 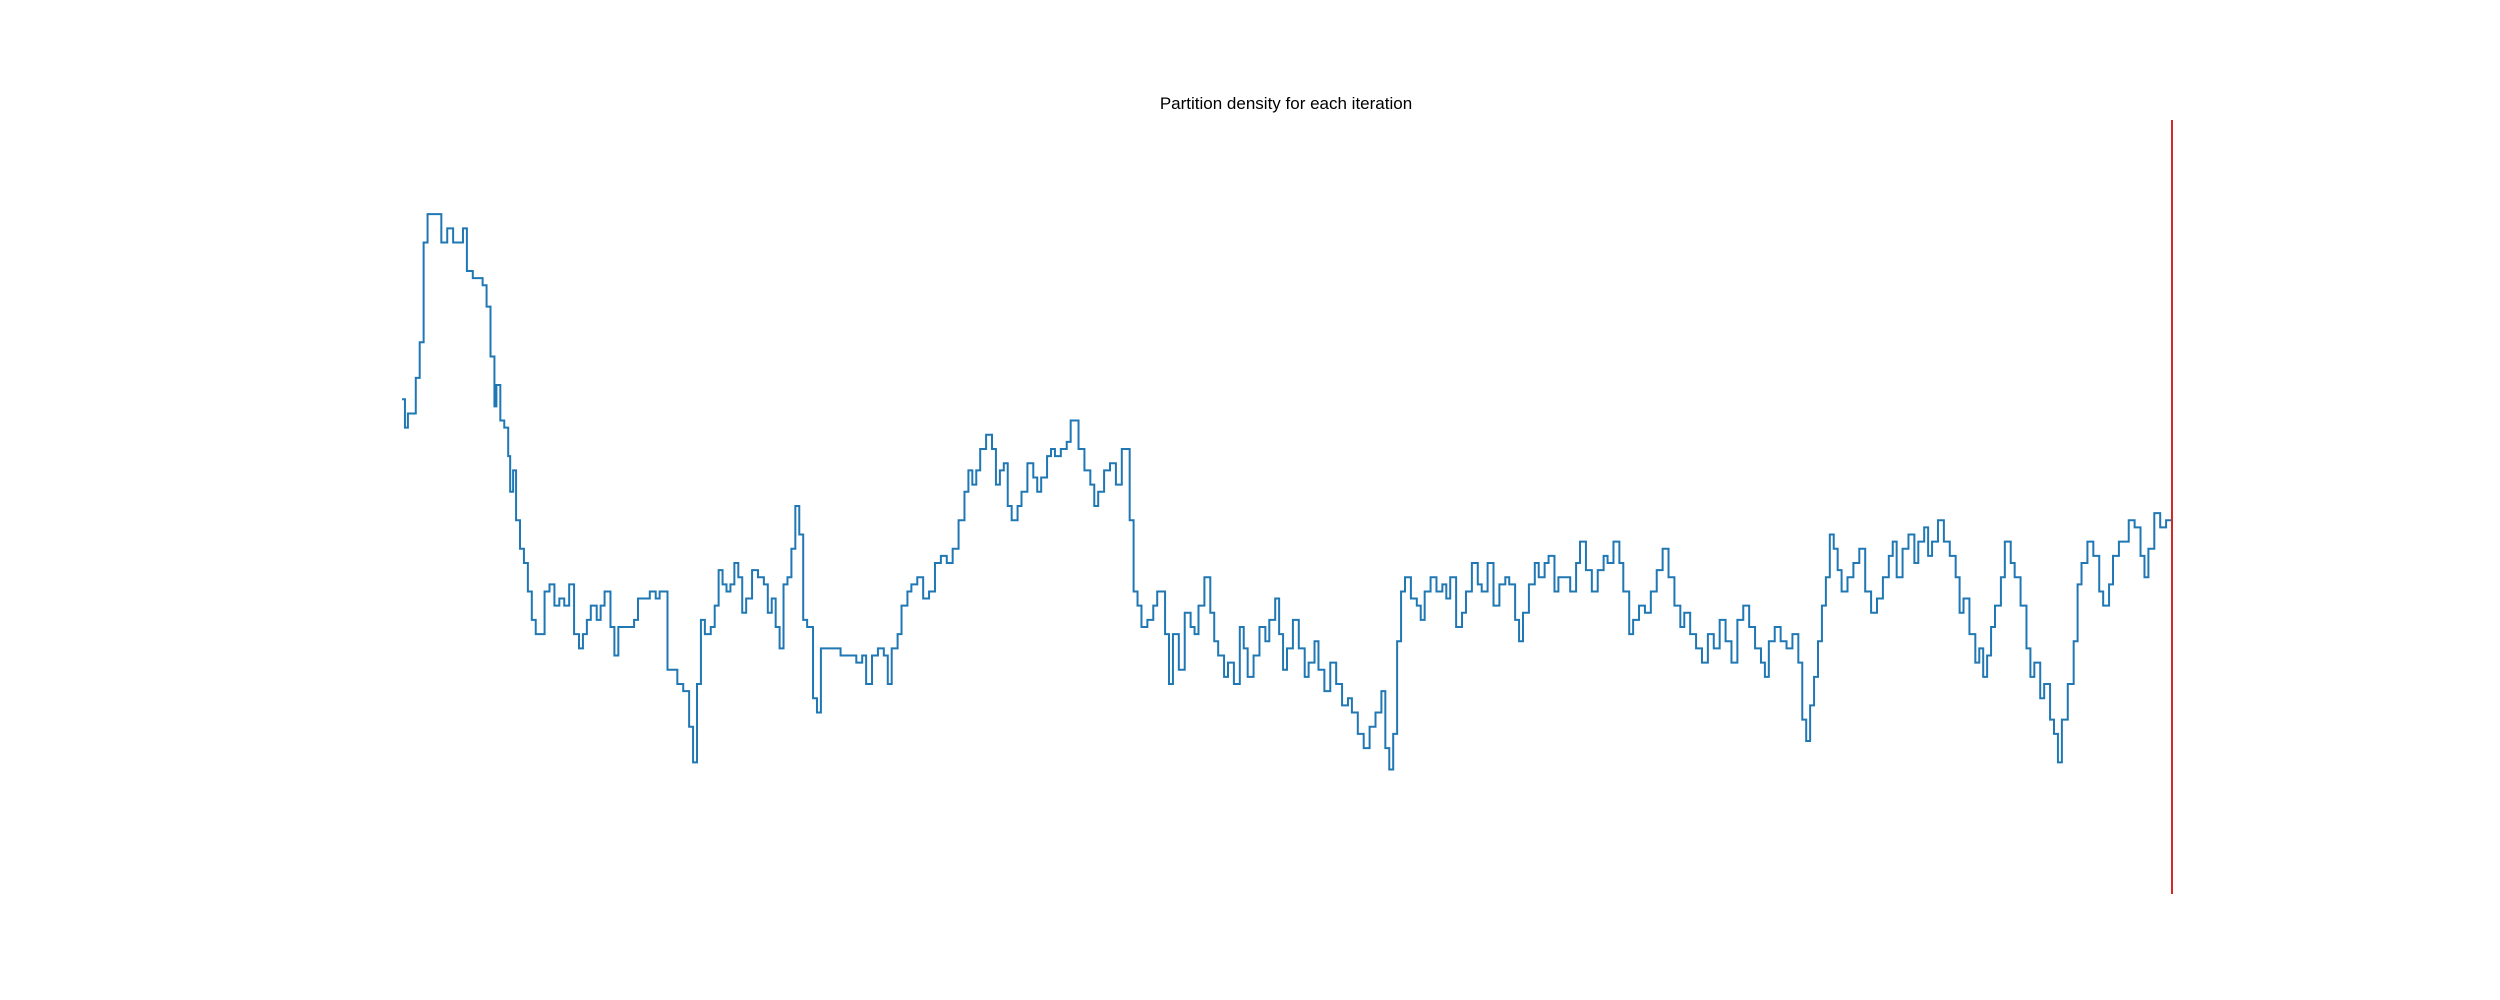 What do you see at coordinates (1286, 103) in the screenshot?
I see `chart-title: Partition density for each iteration` at bounding box center [1286, 103].